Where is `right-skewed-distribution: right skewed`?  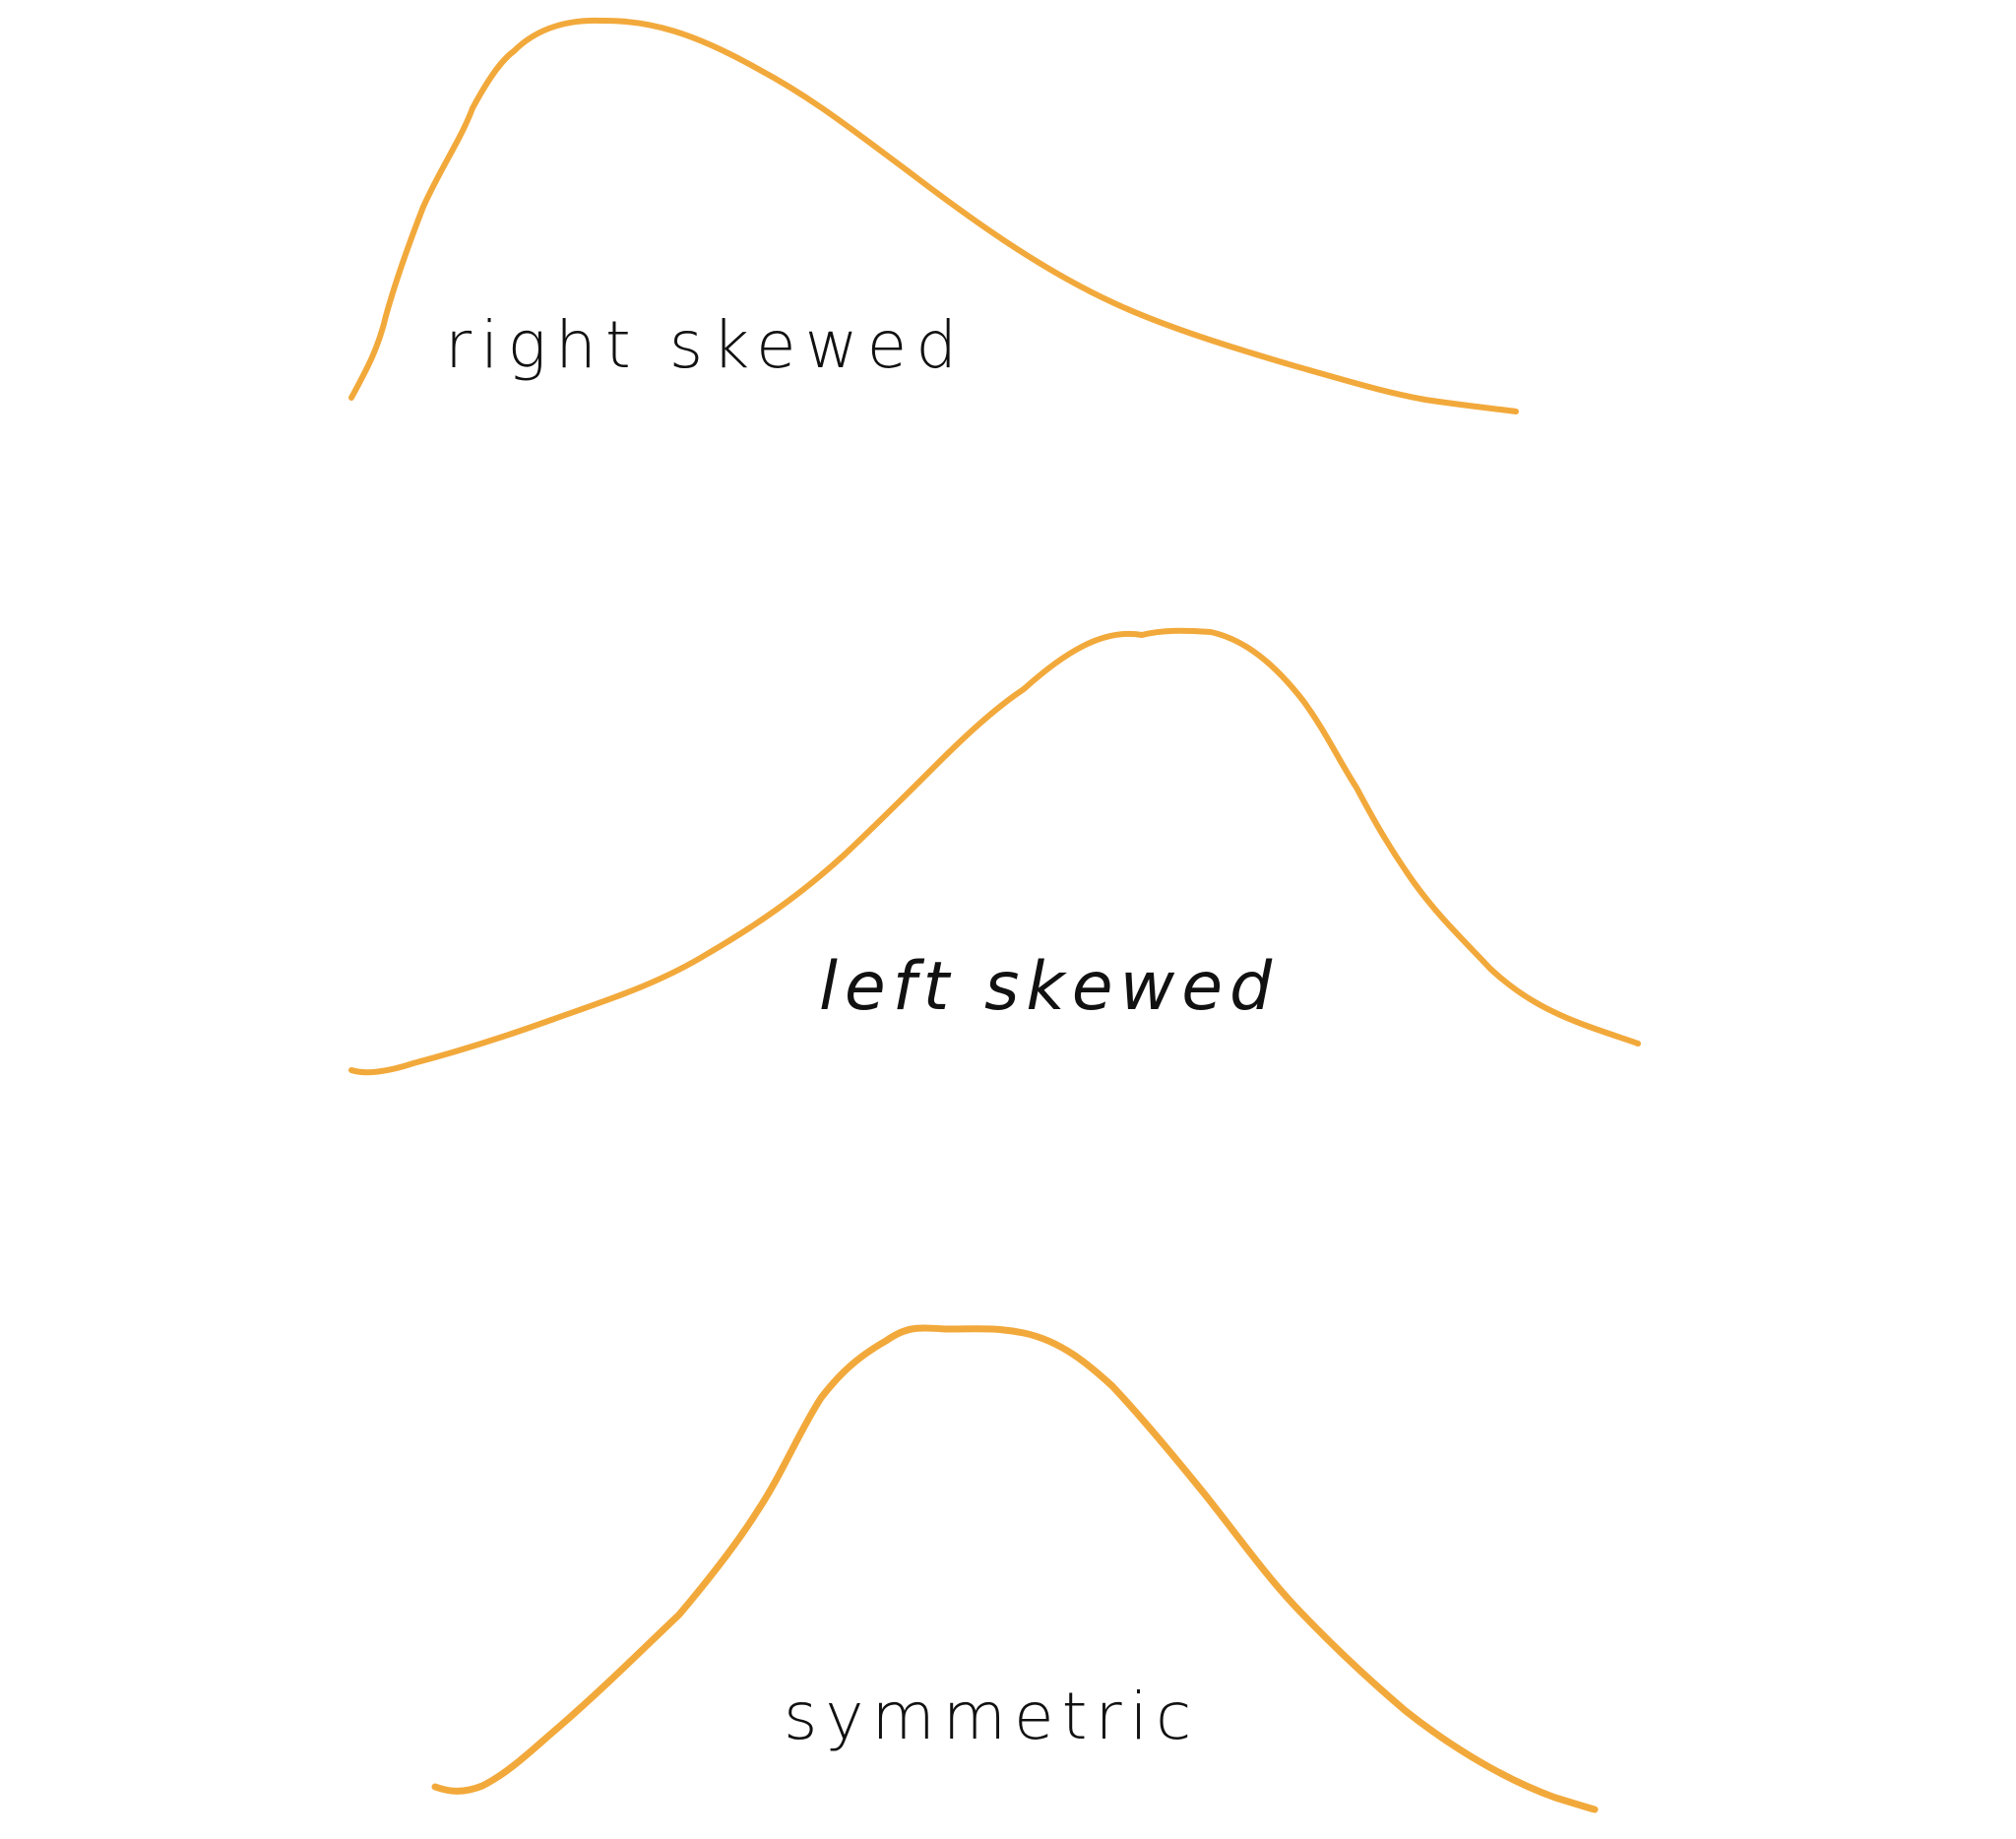
right-skewed-distribution: right skewed is located at coordinates (933, 215).